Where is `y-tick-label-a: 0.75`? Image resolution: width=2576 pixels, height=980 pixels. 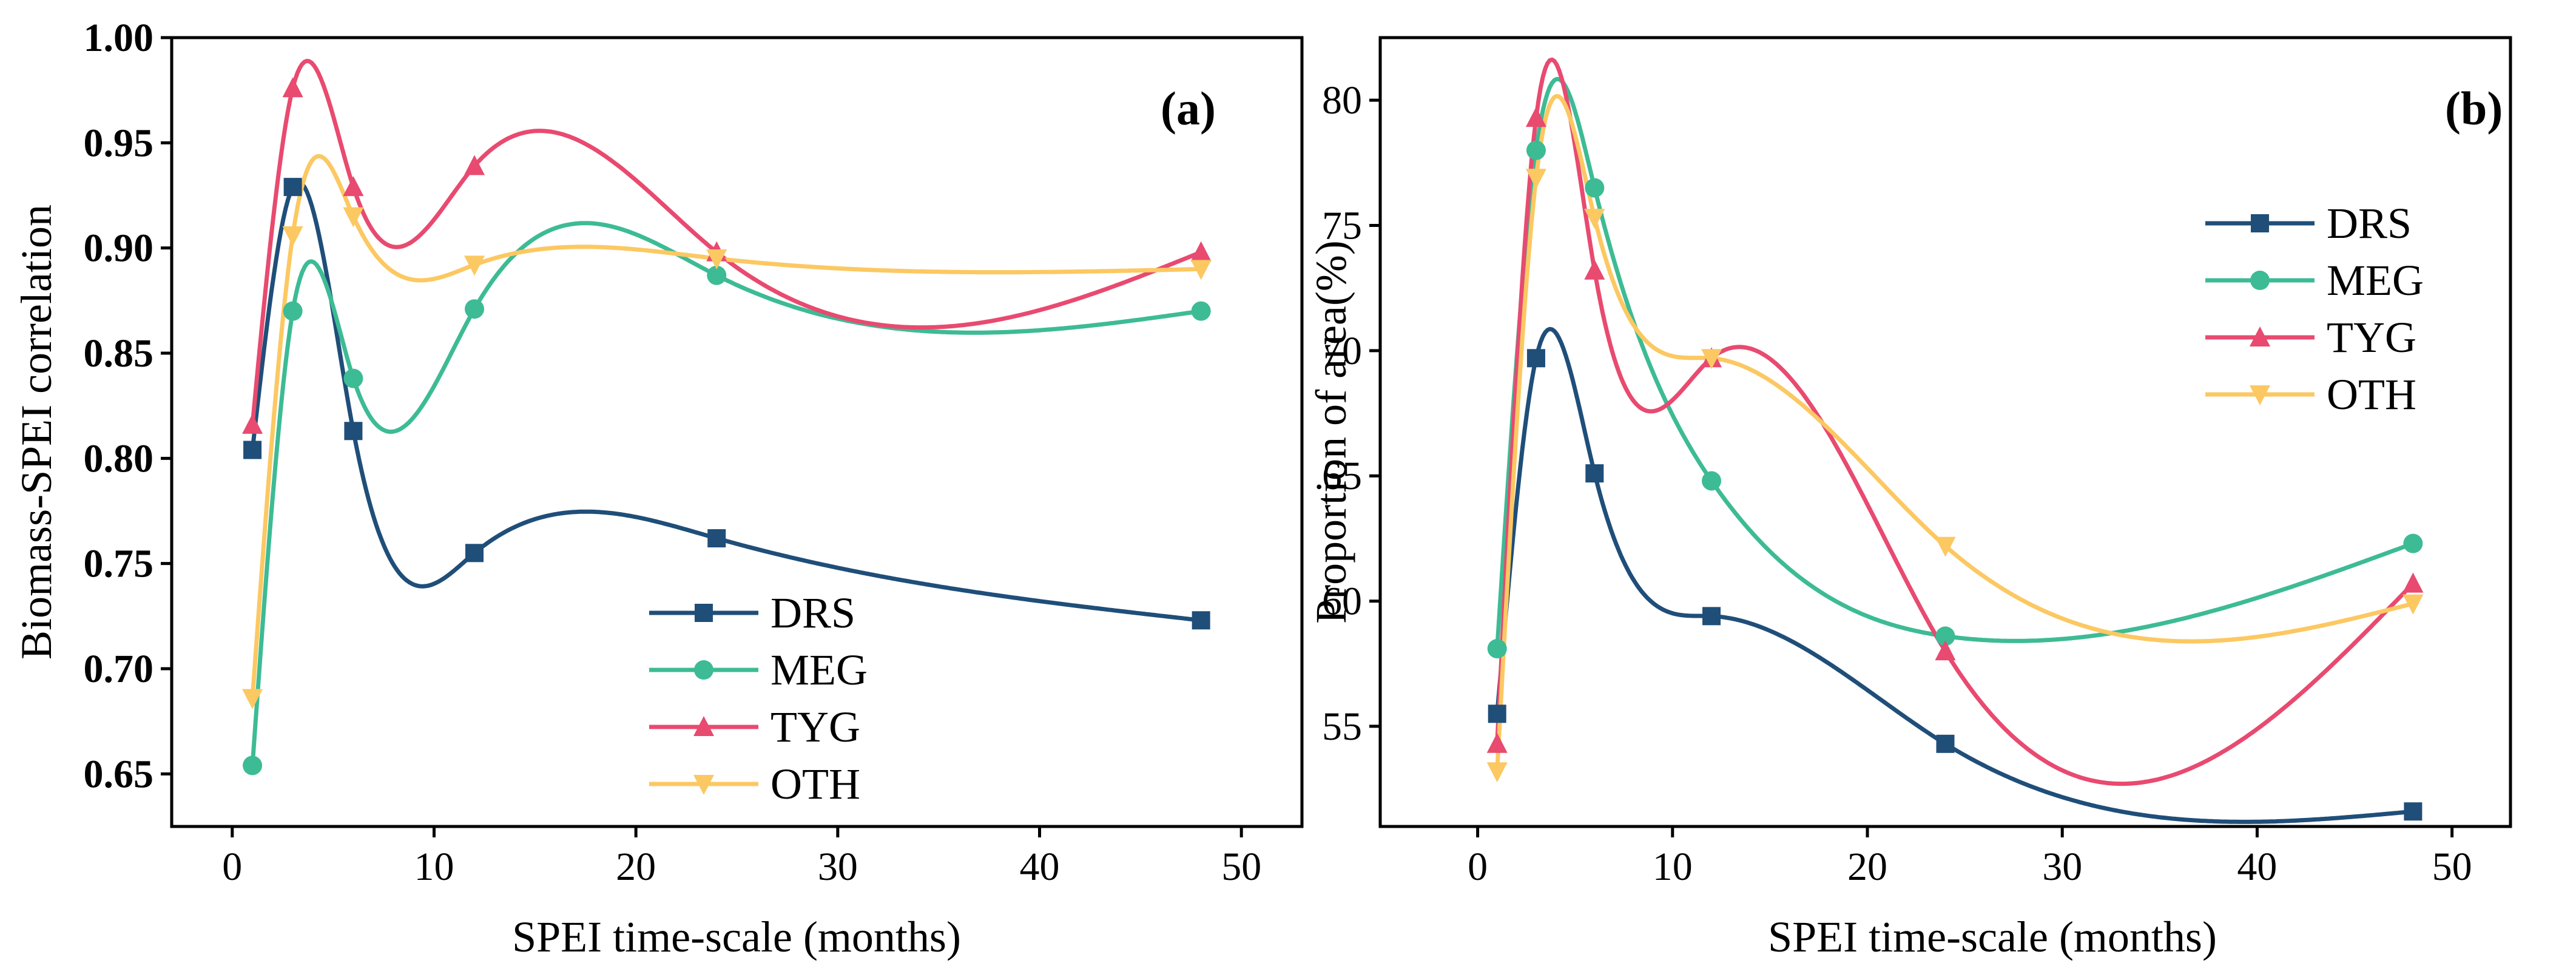
y-tick-label-a: 0.75 is located at coordinates (119, 564).